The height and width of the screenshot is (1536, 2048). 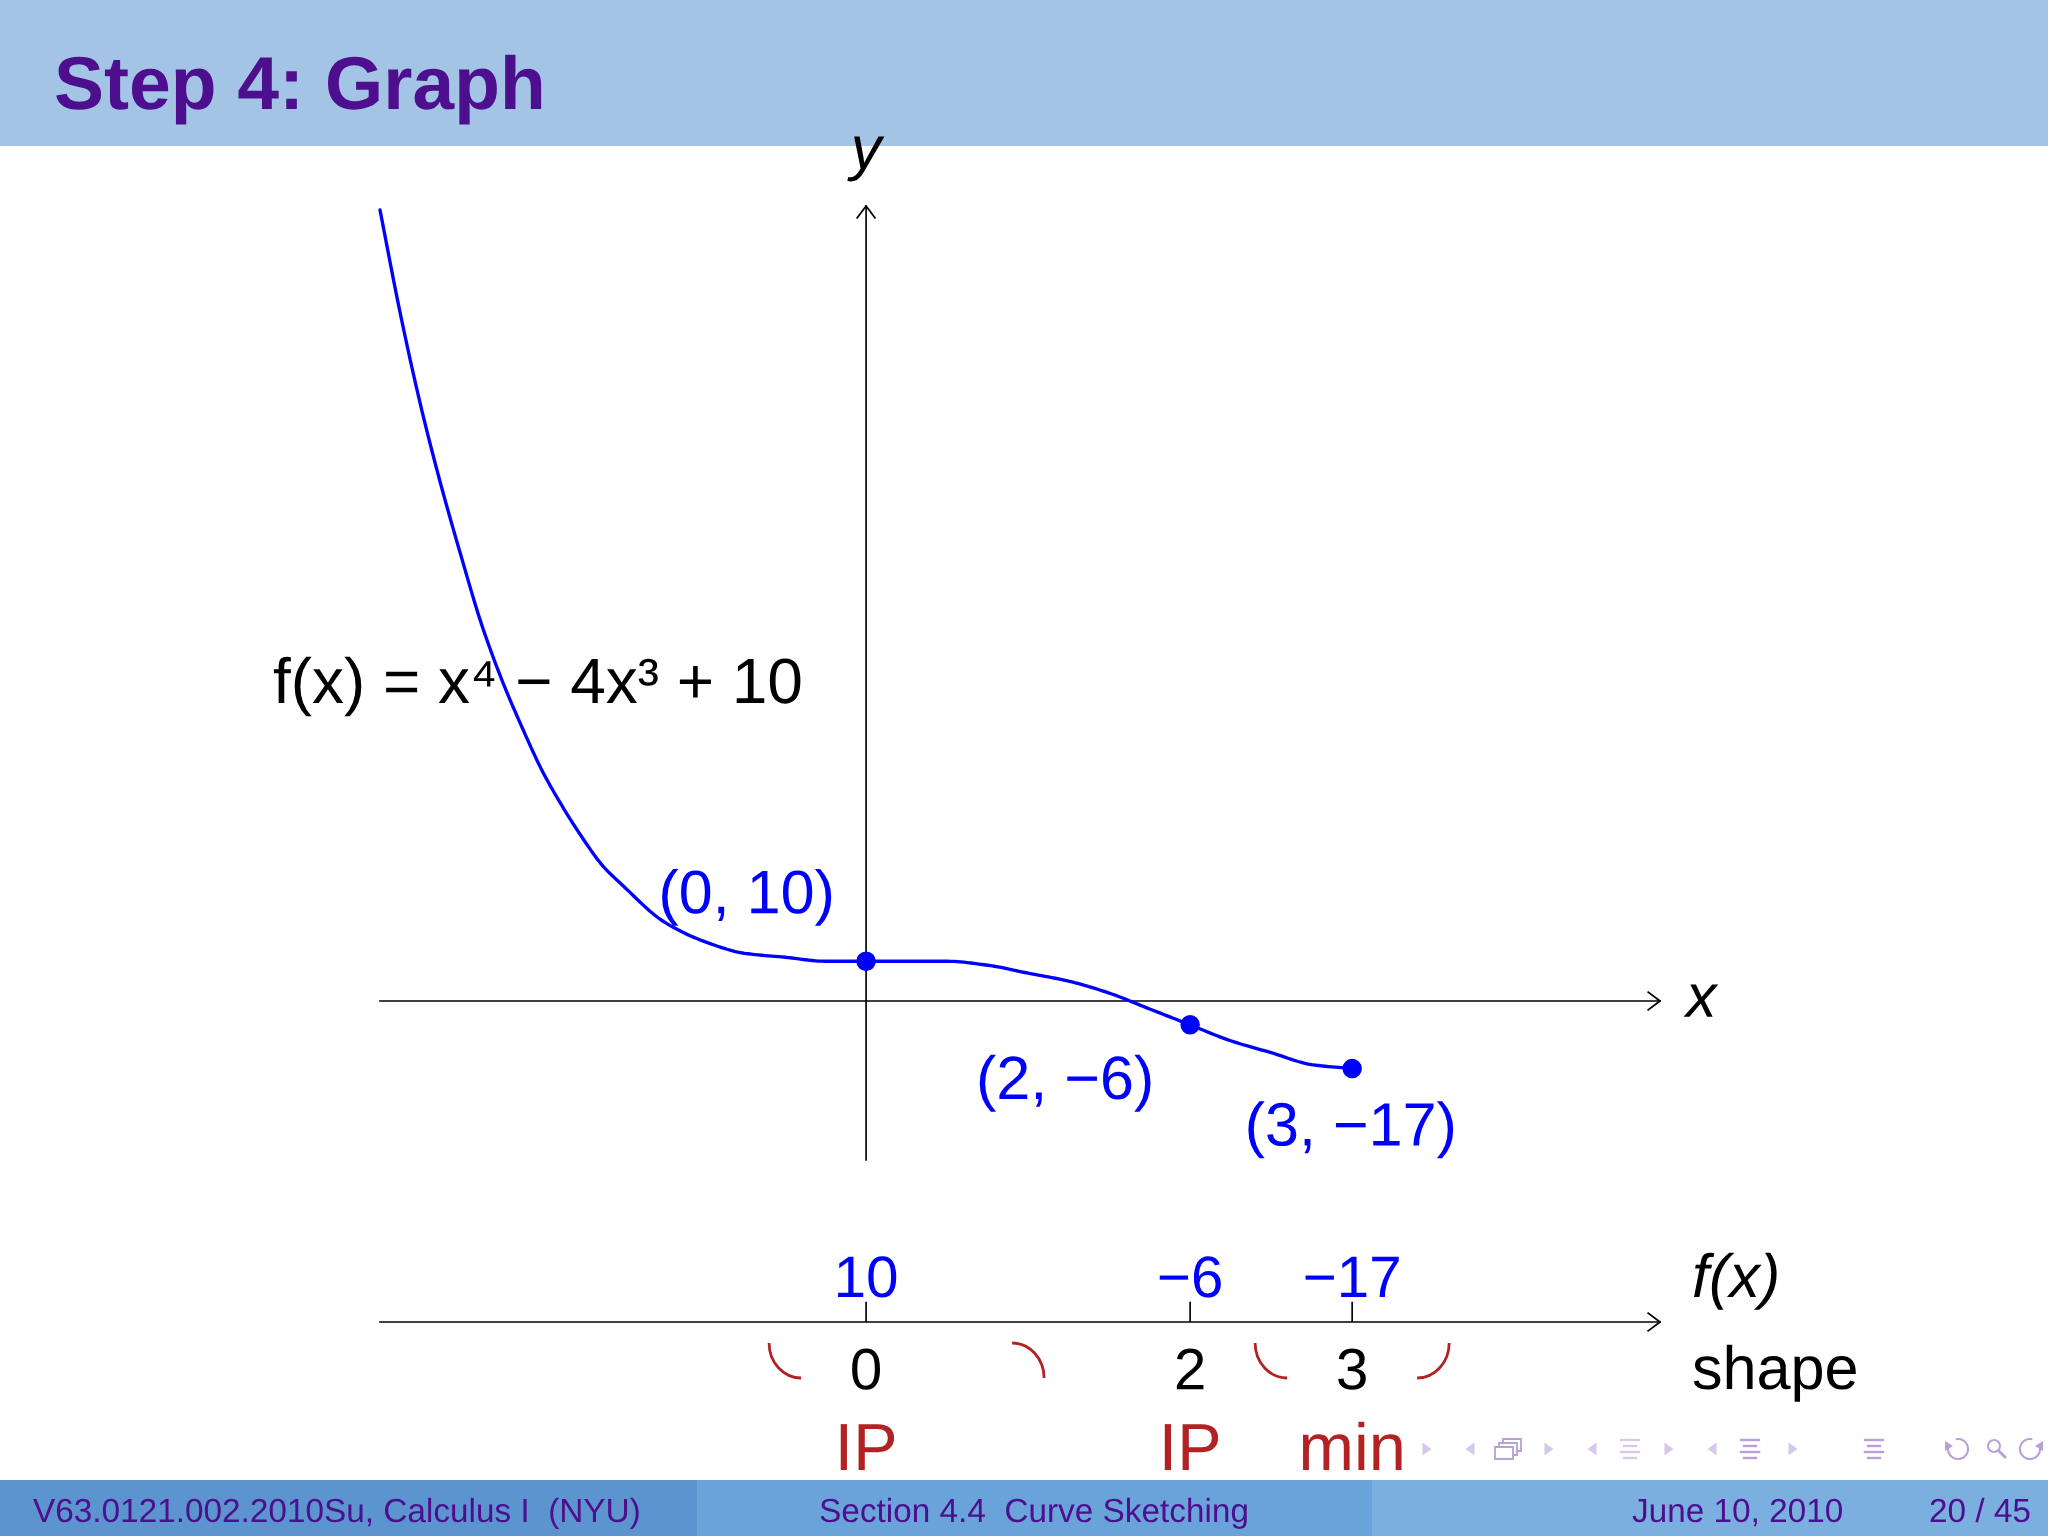 What do you see at coordinates (299, 89) in the screenshot?
I see `chart-title: Step 4: Graph` at bounding box center [299, 89].